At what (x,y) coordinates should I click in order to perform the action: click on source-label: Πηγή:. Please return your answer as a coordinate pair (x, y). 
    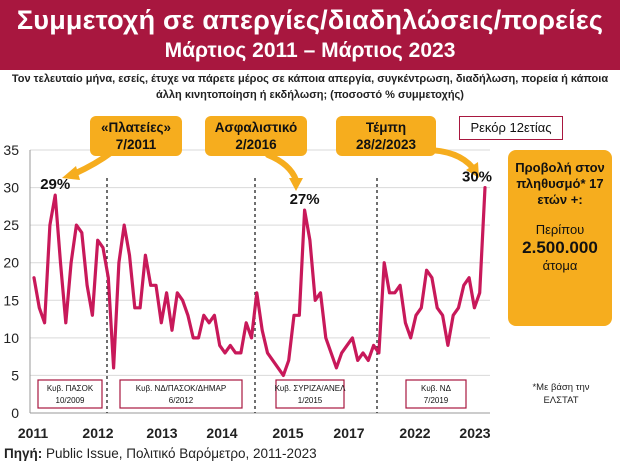
    Looking at the image, I should click on (23, 453).